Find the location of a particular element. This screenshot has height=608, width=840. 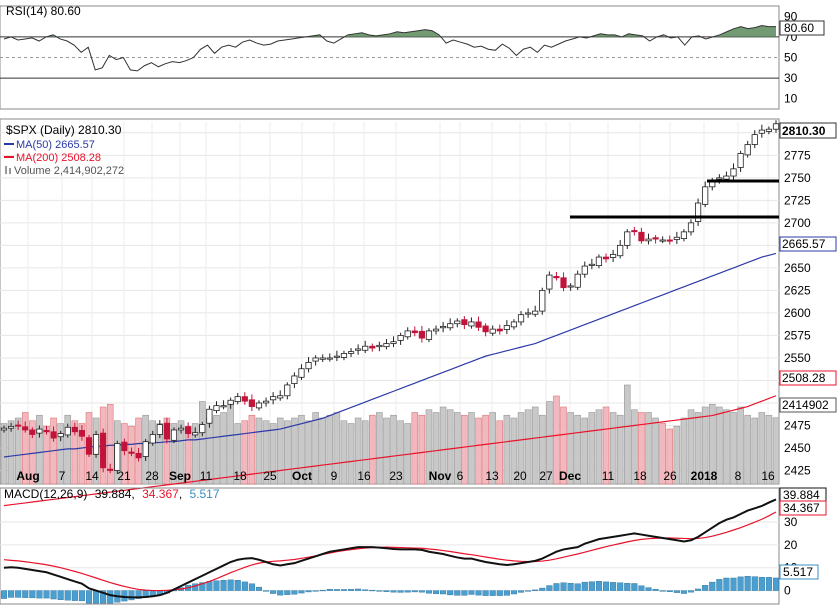

price-tick-label: 2725 is located at coordinates (797, 200).